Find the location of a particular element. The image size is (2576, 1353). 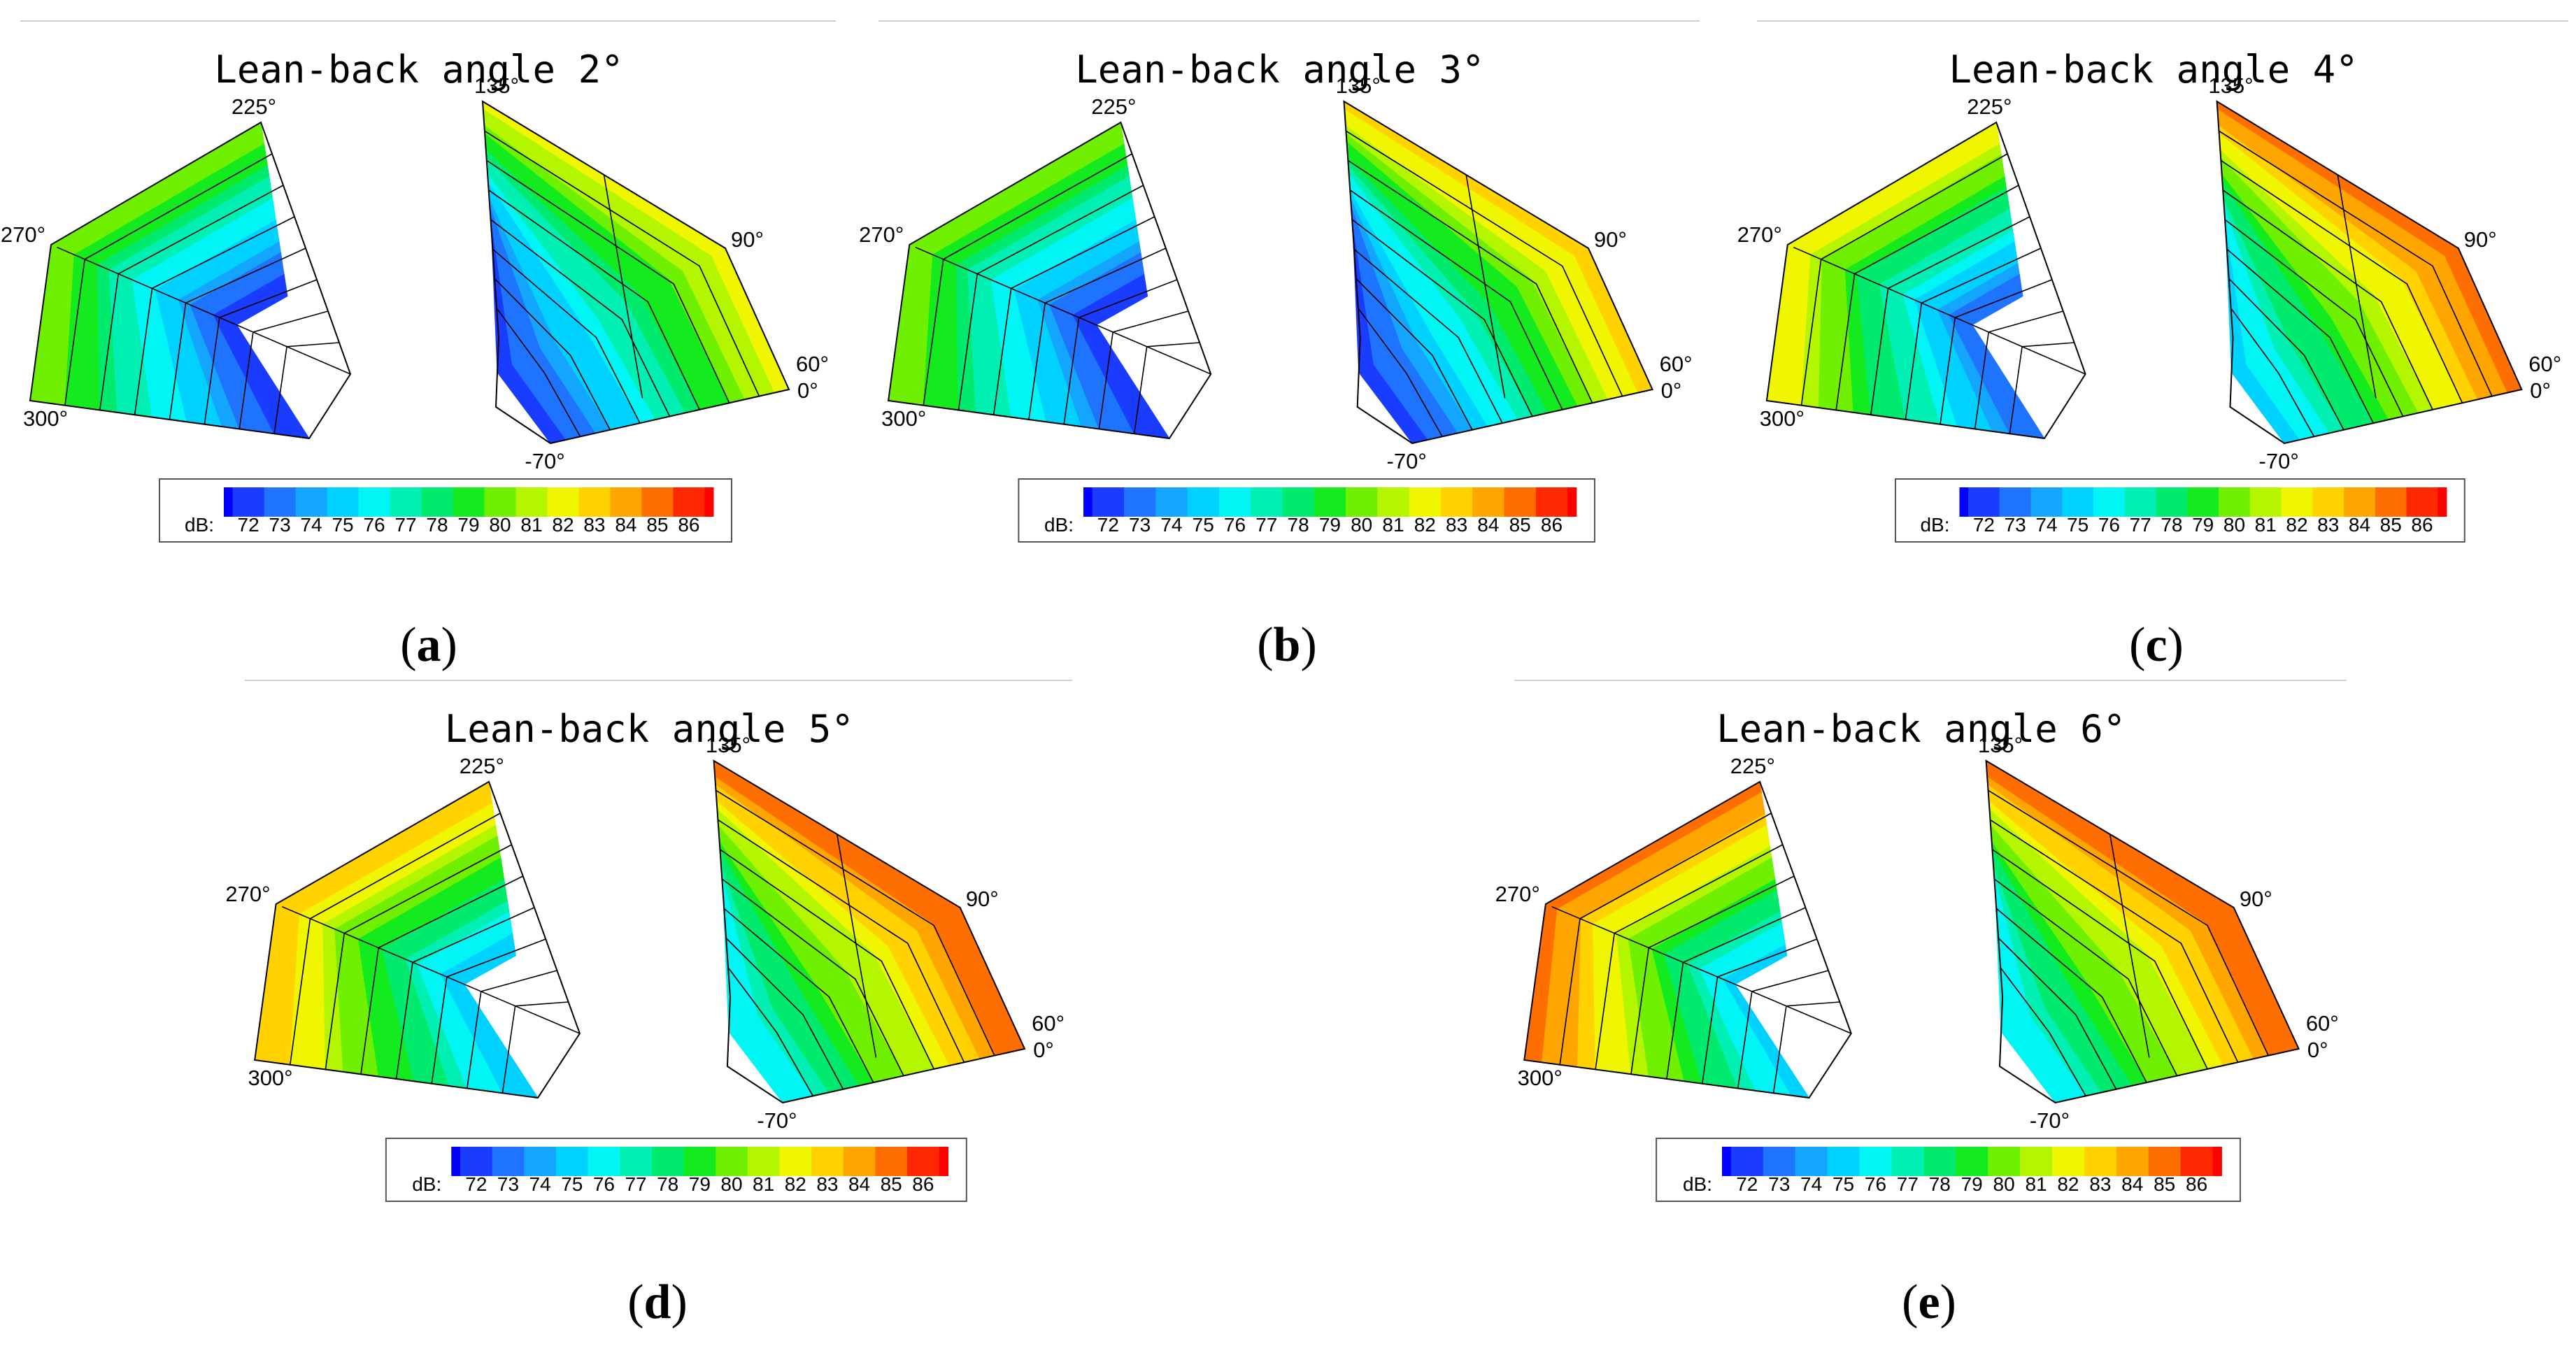

panel-caption: (d) is located at coordinates (657, 1302).